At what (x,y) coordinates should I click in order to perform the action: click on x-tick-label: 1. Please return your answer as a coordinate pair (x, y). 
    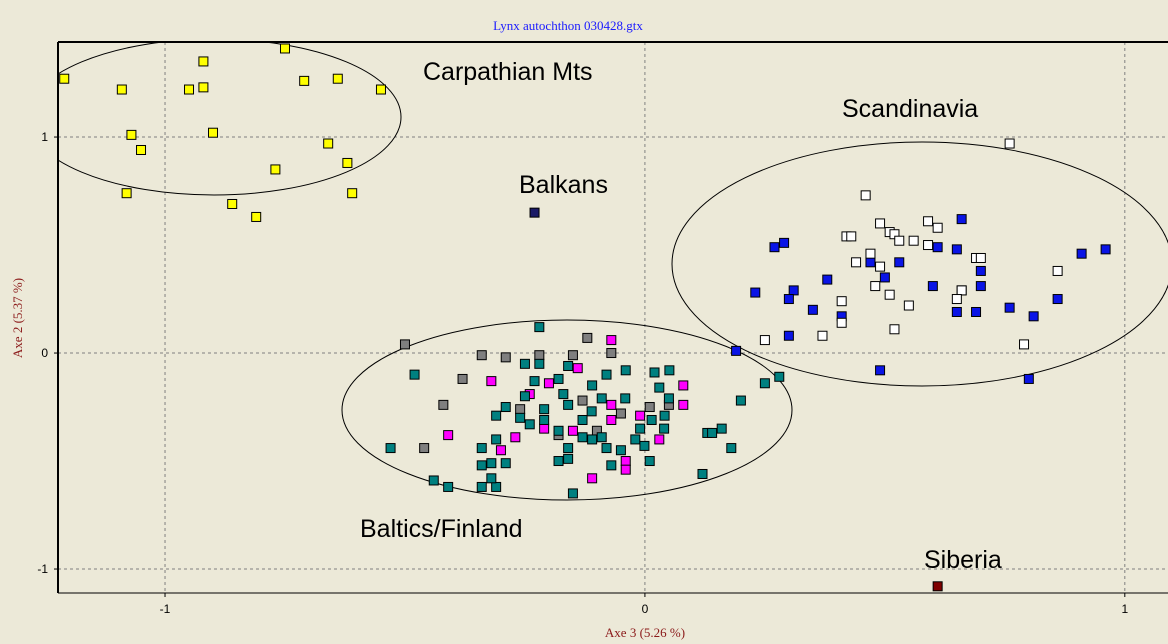
    Looking at the image, I should click on (1124, 609).